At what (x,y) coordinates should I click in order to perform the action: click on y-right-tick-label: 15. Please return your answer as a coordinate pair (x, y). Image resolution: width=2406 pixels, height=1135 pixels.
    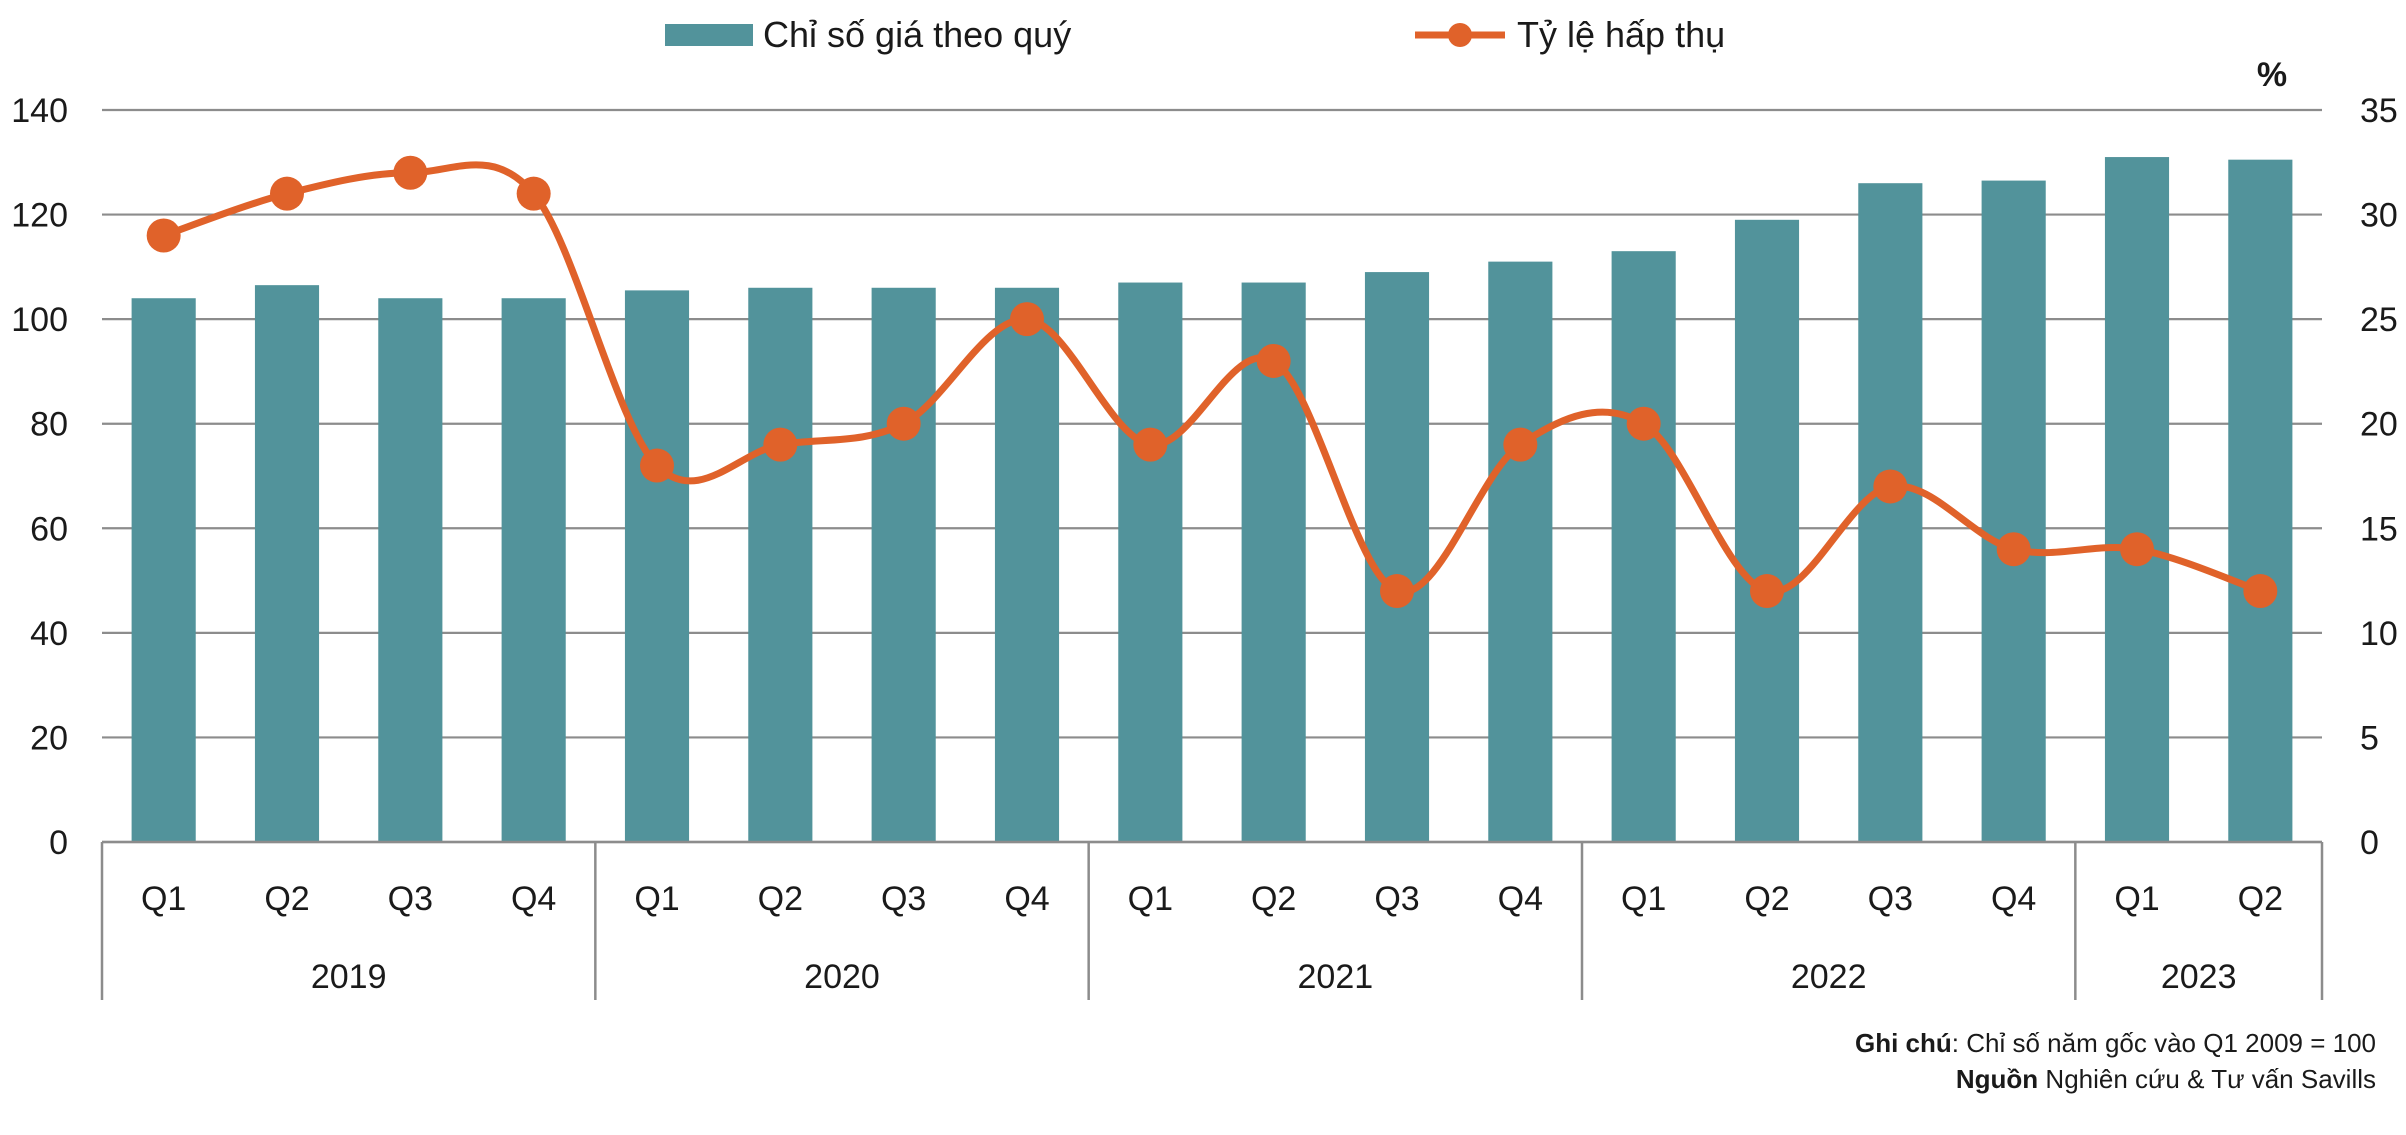
    Looking at the image, I should click on (2379, 529).